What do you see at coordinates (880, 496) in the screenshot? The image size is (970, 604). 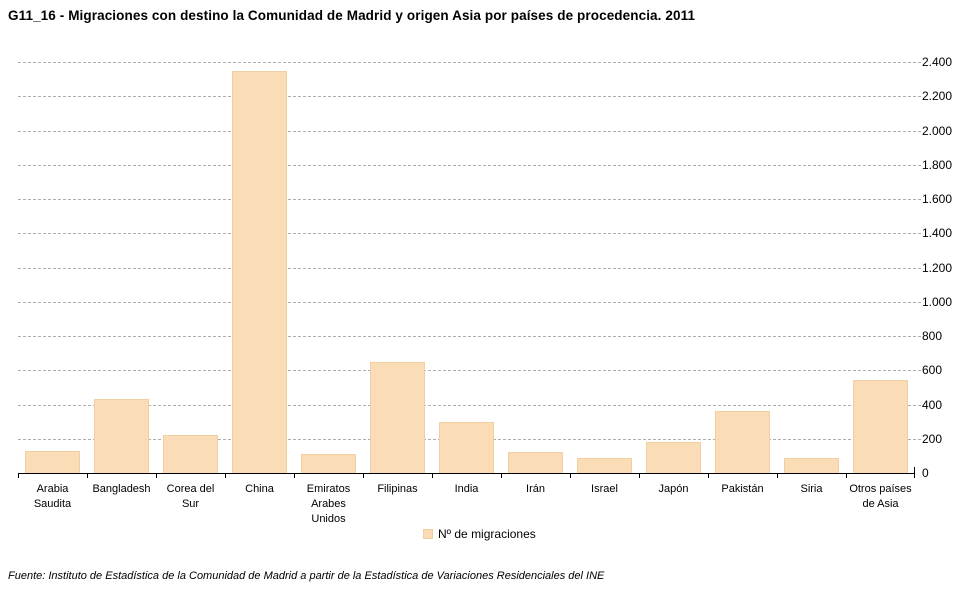 I see `x-axis-label: Otros países de Asia` at bounding box center [880, 496].